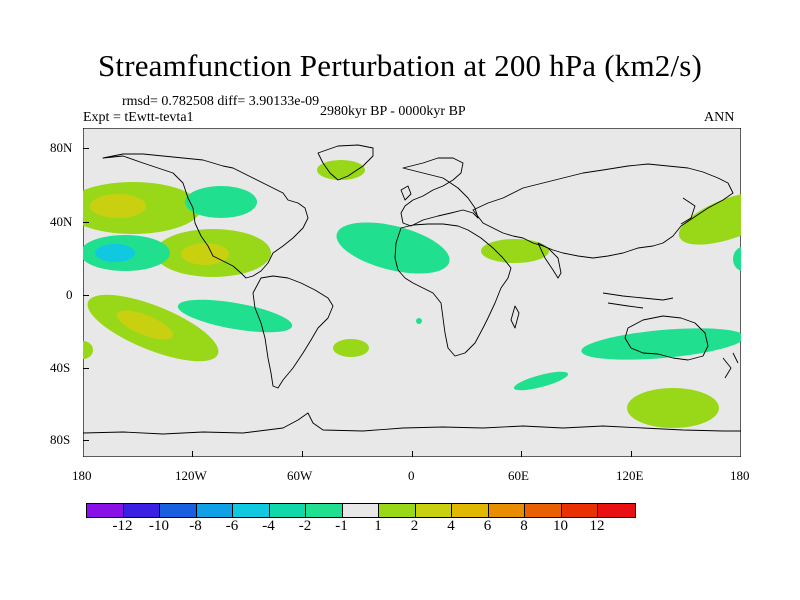  Describe the element at coordinates (60, 439) in the screenshot. I see `y-label-80s: 80S` at that location.